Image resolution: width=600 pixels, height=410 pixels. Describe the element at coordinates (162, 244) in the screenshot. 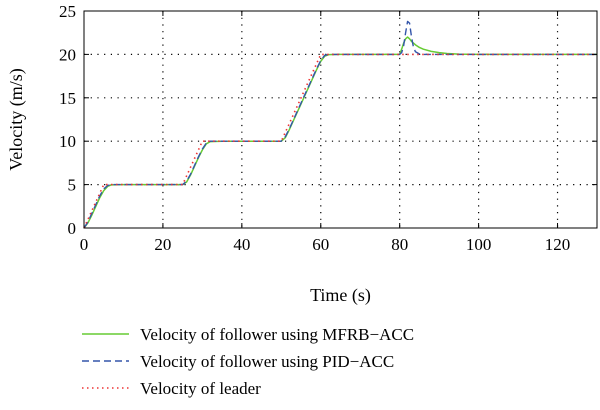

I see `x-tick-label: 20` at that location.